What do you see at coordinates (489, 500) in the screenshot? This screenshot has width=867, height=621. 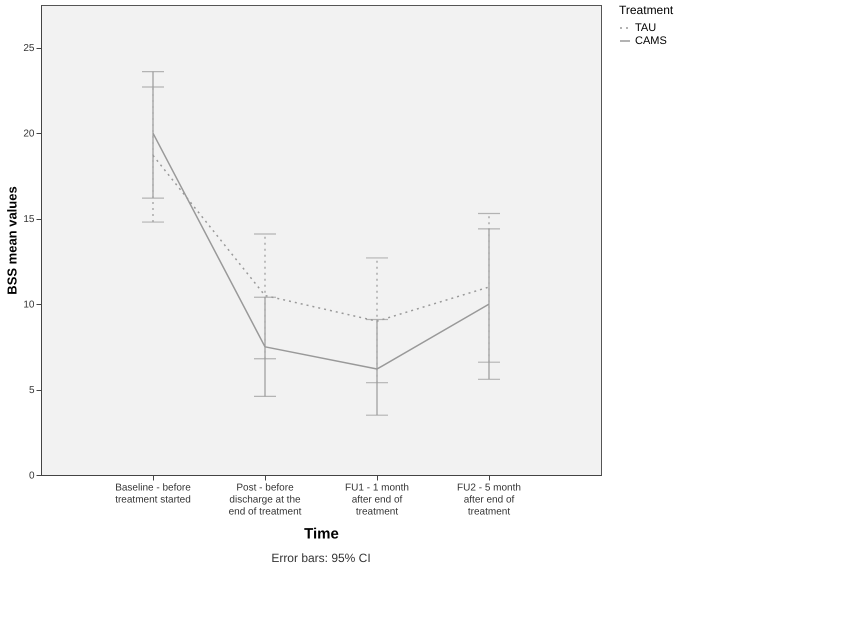 I see `x-tick-label: FU2 - 5 month after end of treatment` at bounding box center [489, 500].